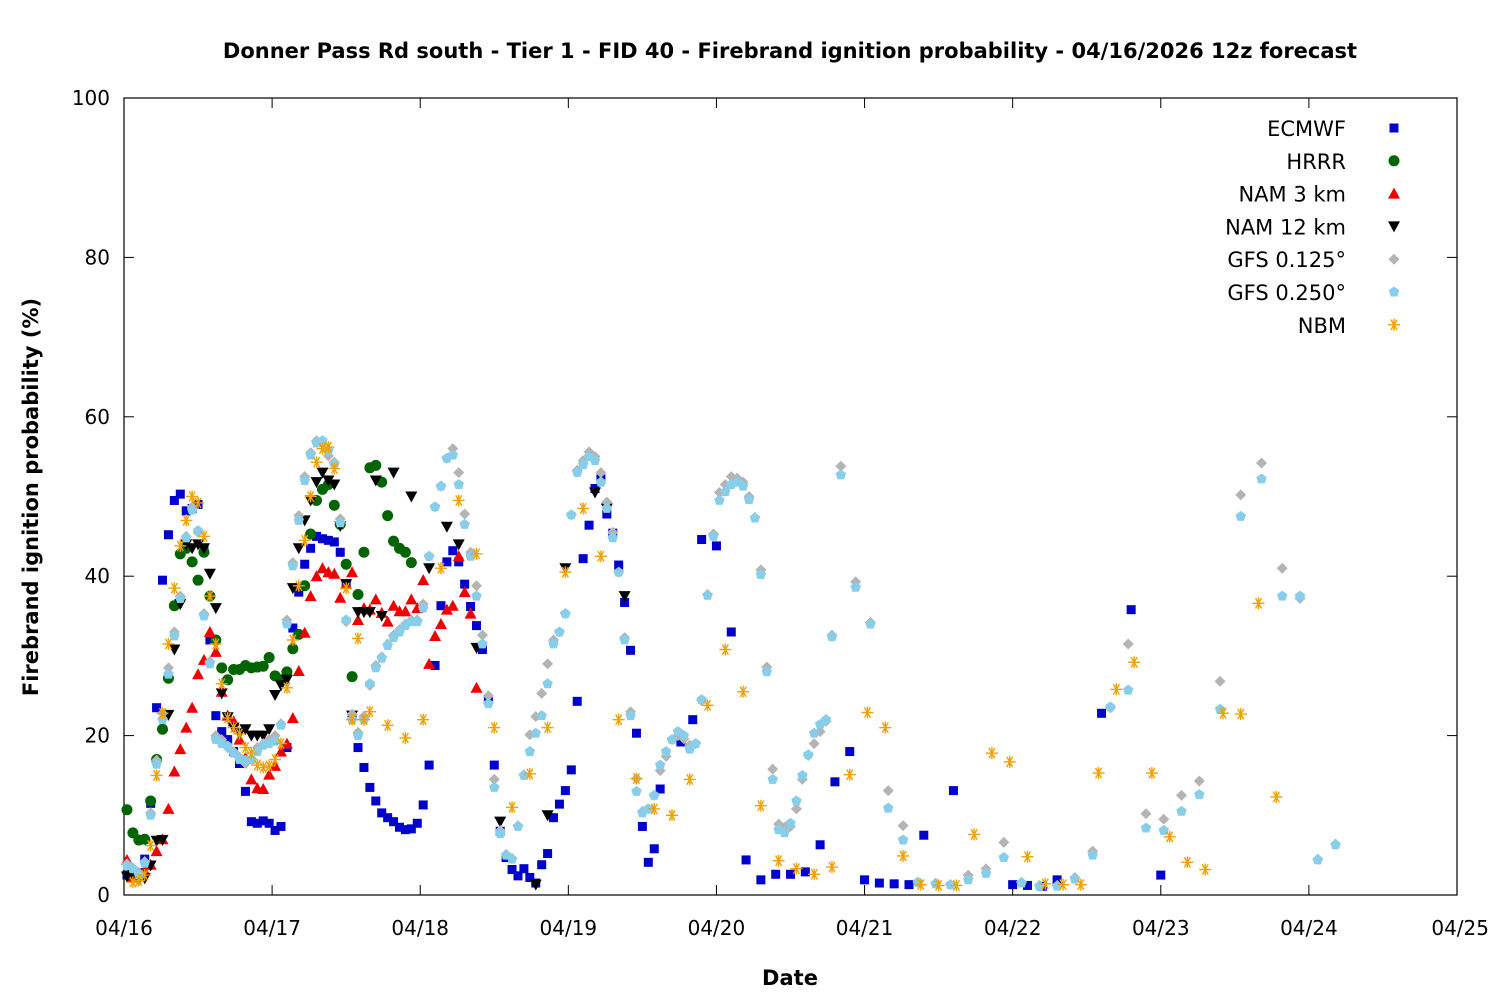 The width and height of the screenshot is (1500, 1000). What do you see at coordinates (1394, 128) in the screenshot?
I see `legend-marker-ecmwf` at bounding box center [1394, 128].